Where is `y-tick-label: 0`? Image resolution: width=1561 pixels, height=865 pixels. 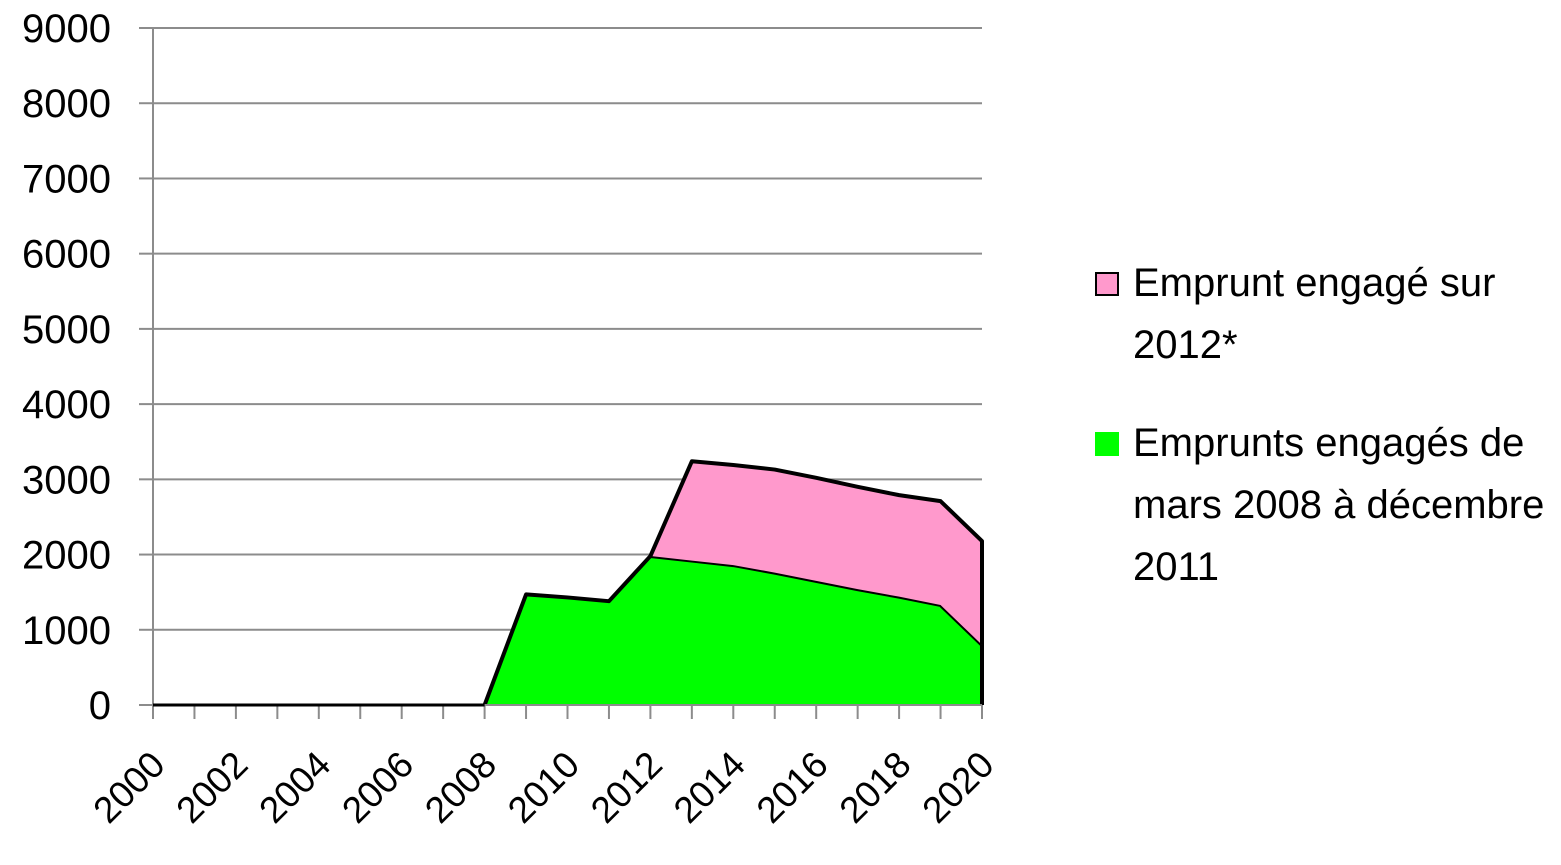
y-tick-label: 0 is located at coordinates (100, 706).